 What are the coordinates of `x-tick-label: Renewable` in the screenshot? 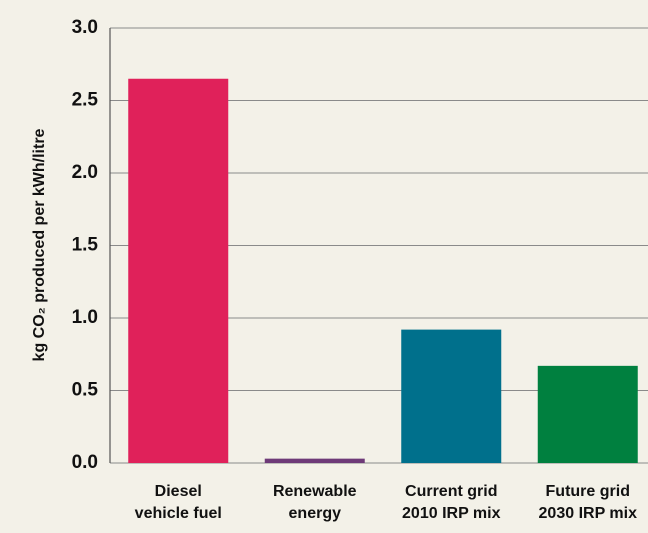 It's located at (315, 491).